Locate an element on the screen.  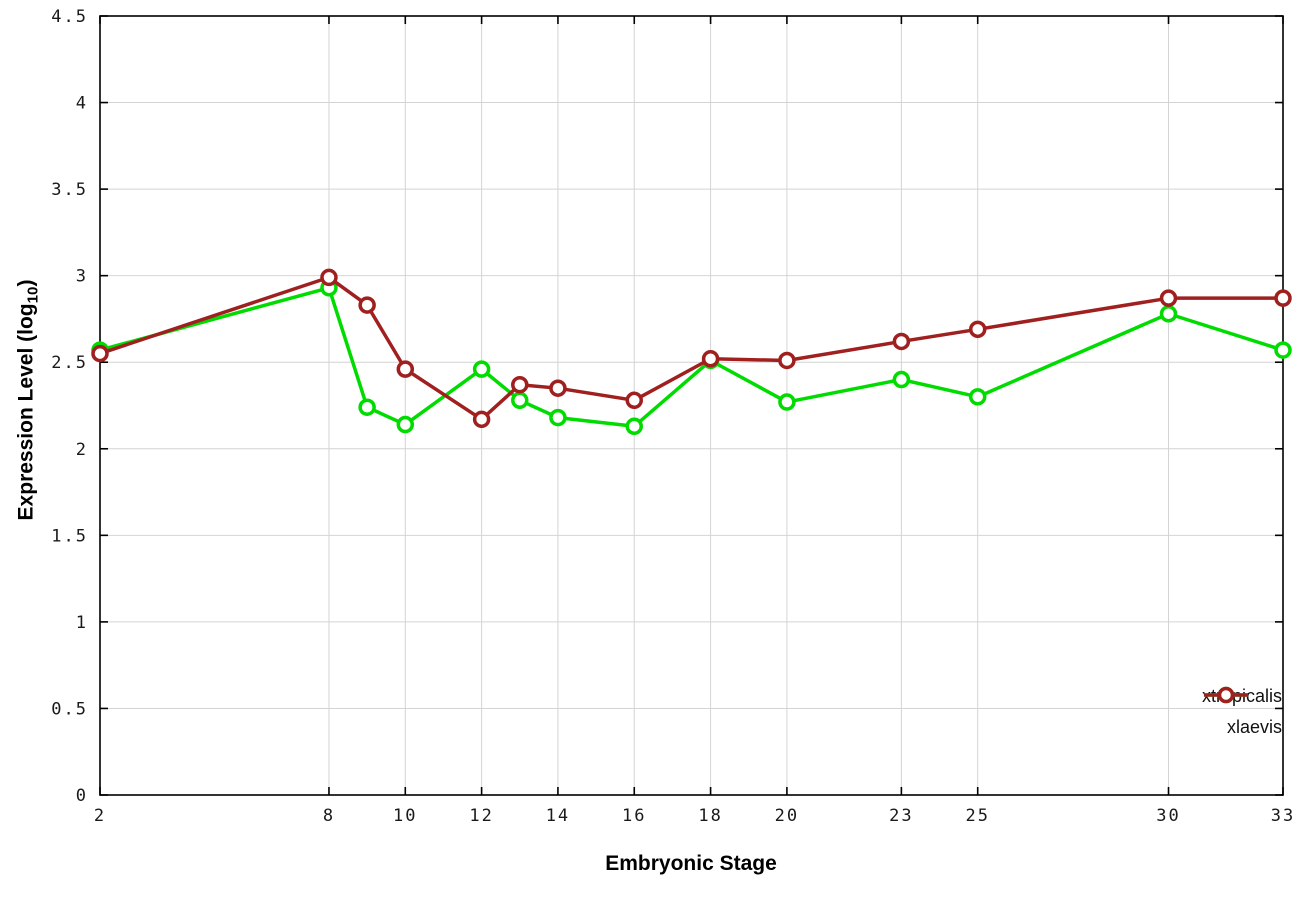
x-axis-title: Embryonic Stage is located at coordinates (691, 863).